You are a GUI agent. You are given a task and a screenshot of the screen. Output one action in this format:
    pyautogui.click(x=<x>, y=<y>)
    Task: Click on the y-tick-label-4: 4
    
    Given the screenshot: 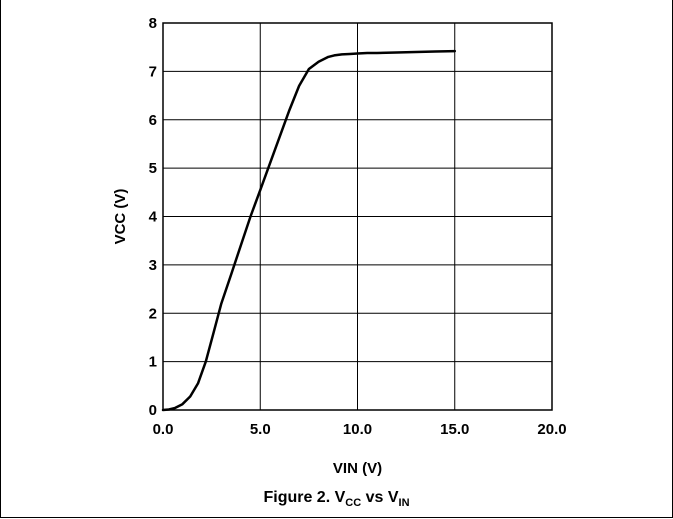 What is the action you would take?
    pyautogui.click(x=153, y=217)
    